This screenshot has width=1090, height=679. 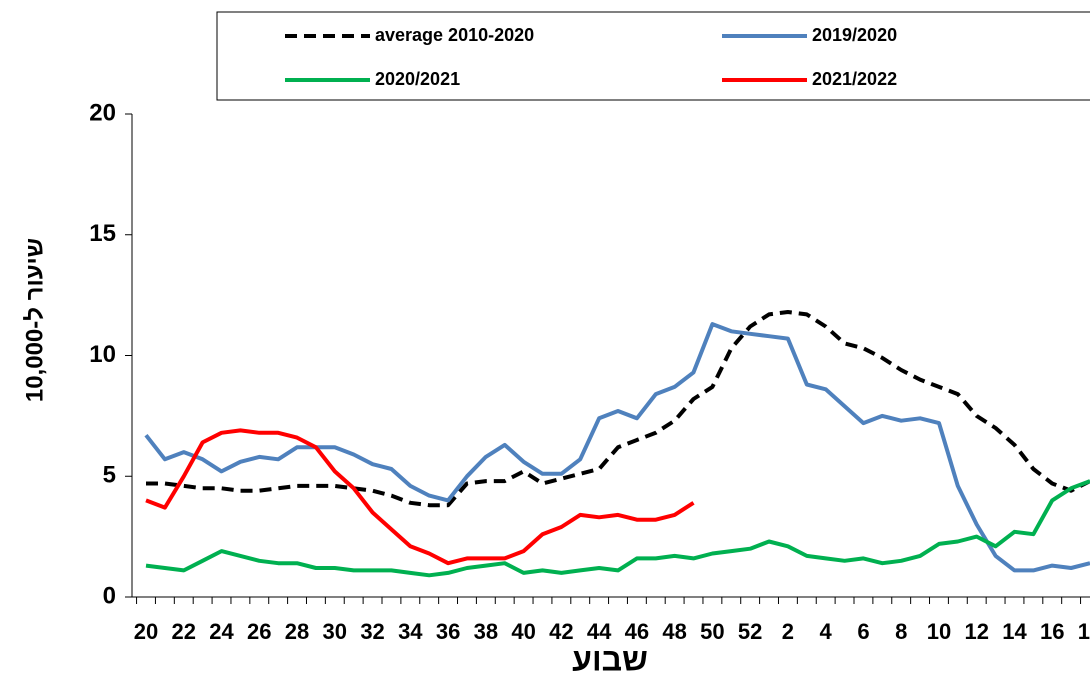 What do you see at coordinates (788, 631) in the screenshot?
I see `x-tick-label: 2` at bounding box center [788, 631].